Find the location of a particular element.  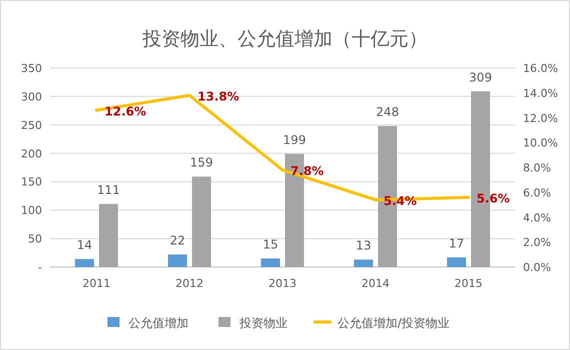

y-tick-label: 50 is located at coordinates (35, 239).